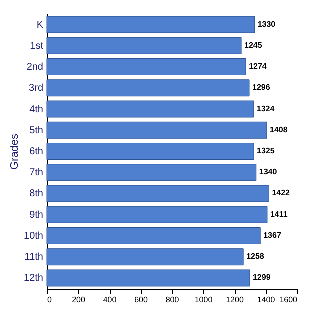 This screenshot has height=330, width=330. I want to click on y-tick-label: 9th, so click(37, 215).